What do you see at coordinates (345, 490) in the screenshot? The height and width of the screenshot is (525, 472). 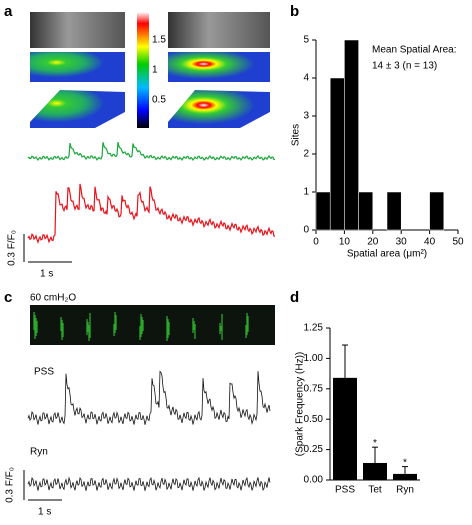 I see `x-tick-label: PSS` at bounding box center [345, 490].